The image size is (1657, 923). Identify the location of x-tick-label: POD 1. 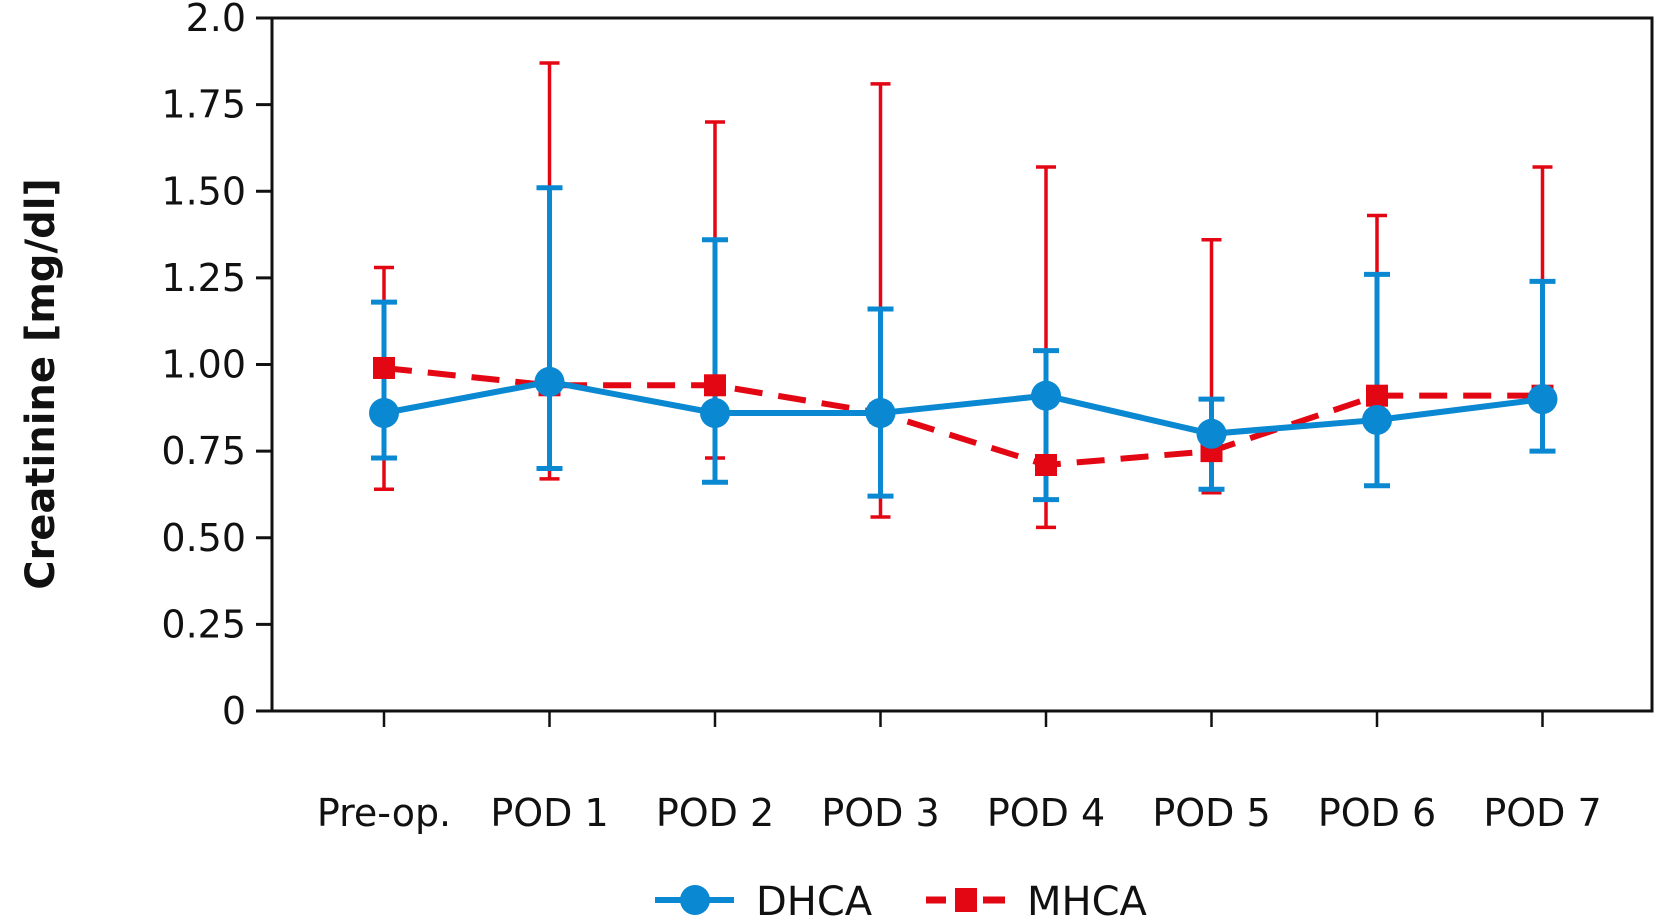
(549, 813).